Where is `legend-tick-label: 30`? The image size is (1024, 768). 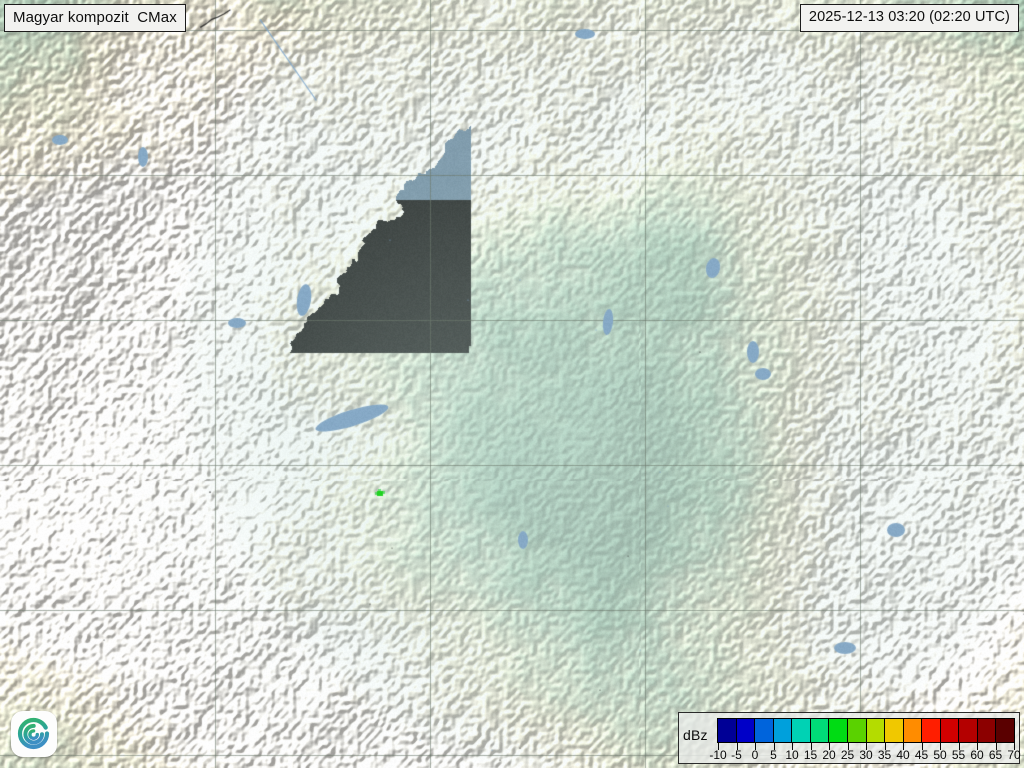
legend-tick-label: 30 is located at coordinates (866, 755).